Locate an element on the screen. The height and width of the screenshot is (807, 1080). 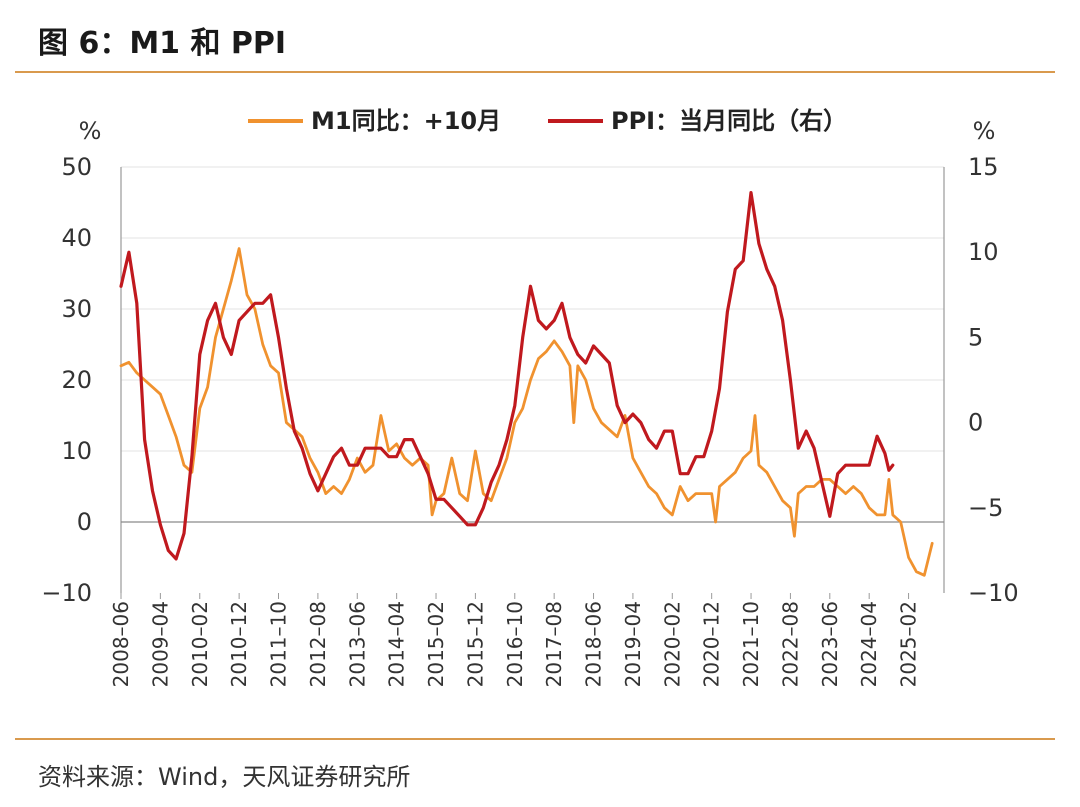
right-tick-label: 10 is located at coordinates (983, 252).